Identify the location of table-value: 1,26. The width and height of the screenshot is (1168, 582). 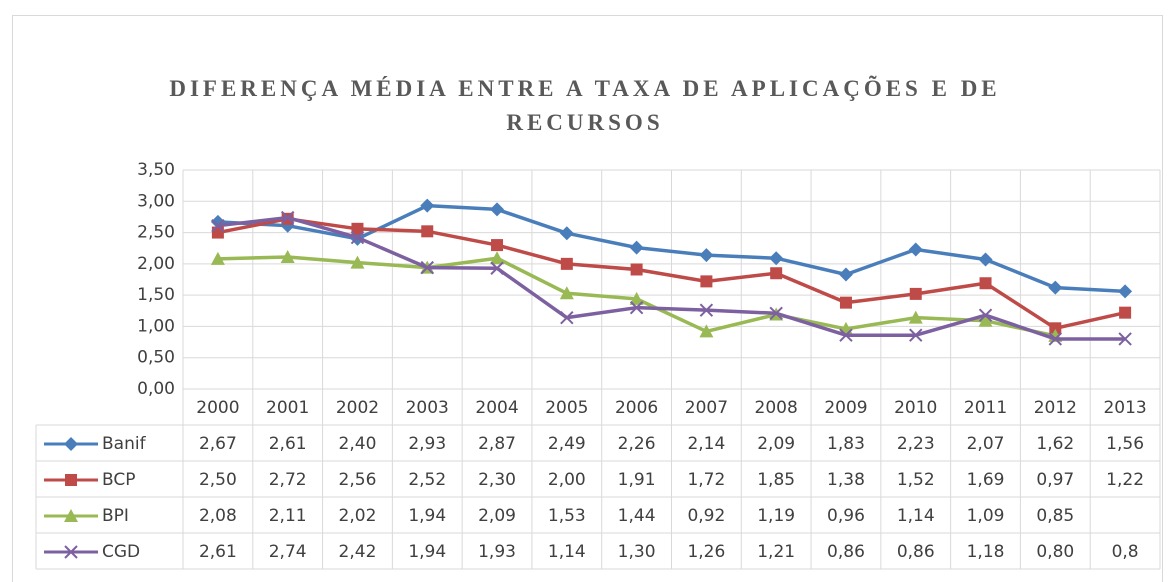
(706, 552).